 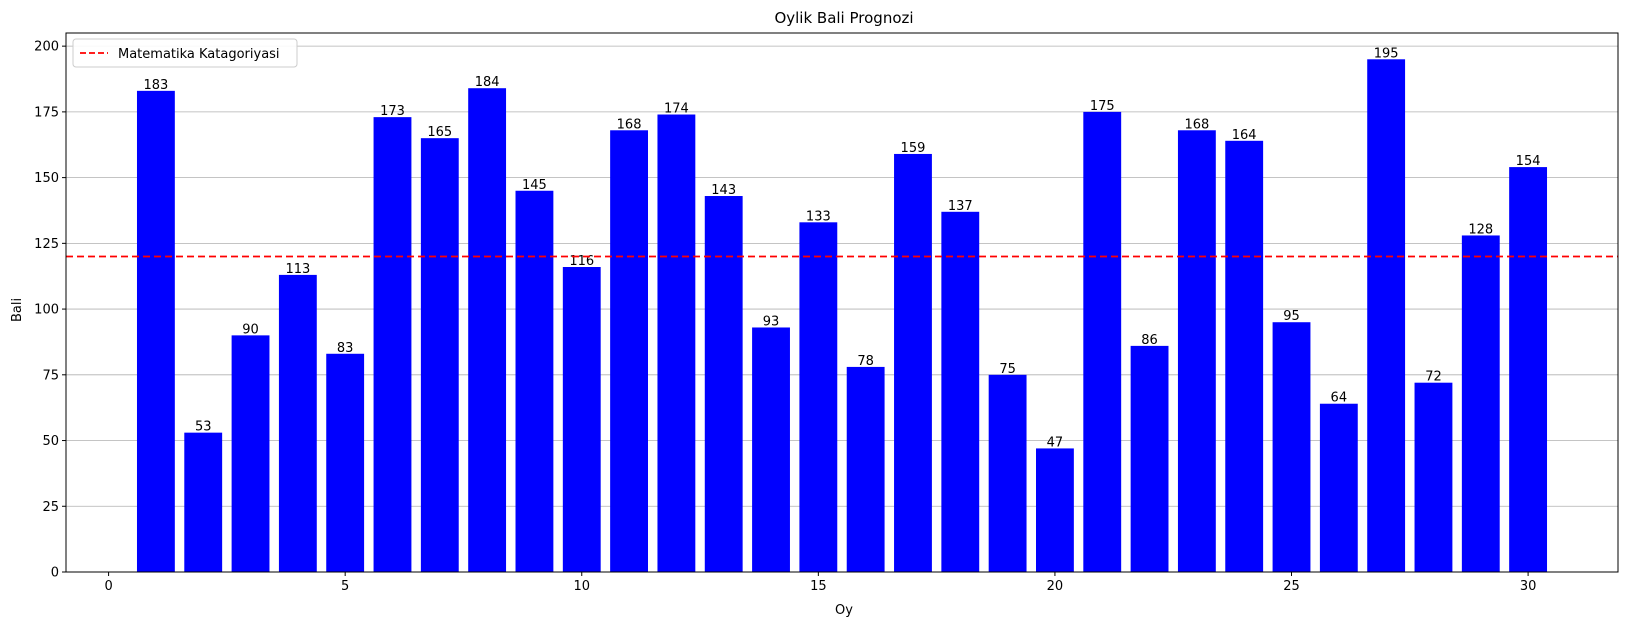 I want to click on bar-value-label: 83, so click(x=345, y=348).